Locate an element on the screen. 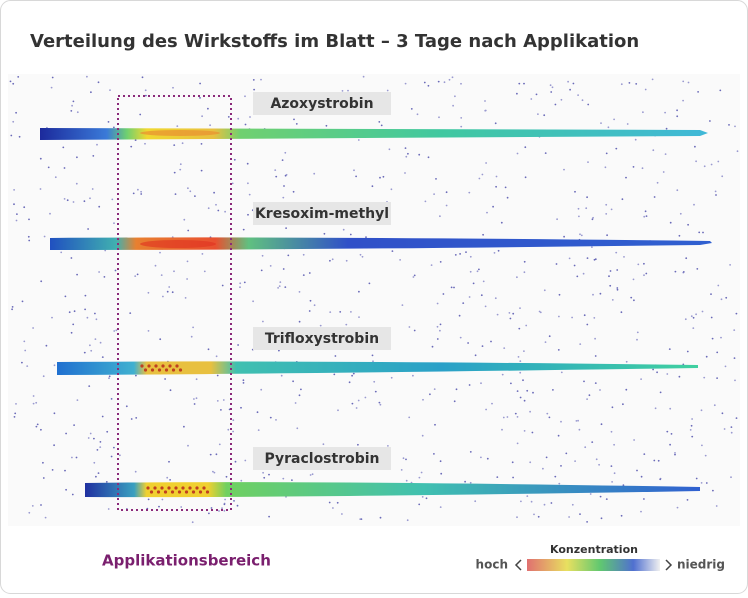 The width and height of the screenshot is (748, 598). leaf is located at coordinates (377, 368).